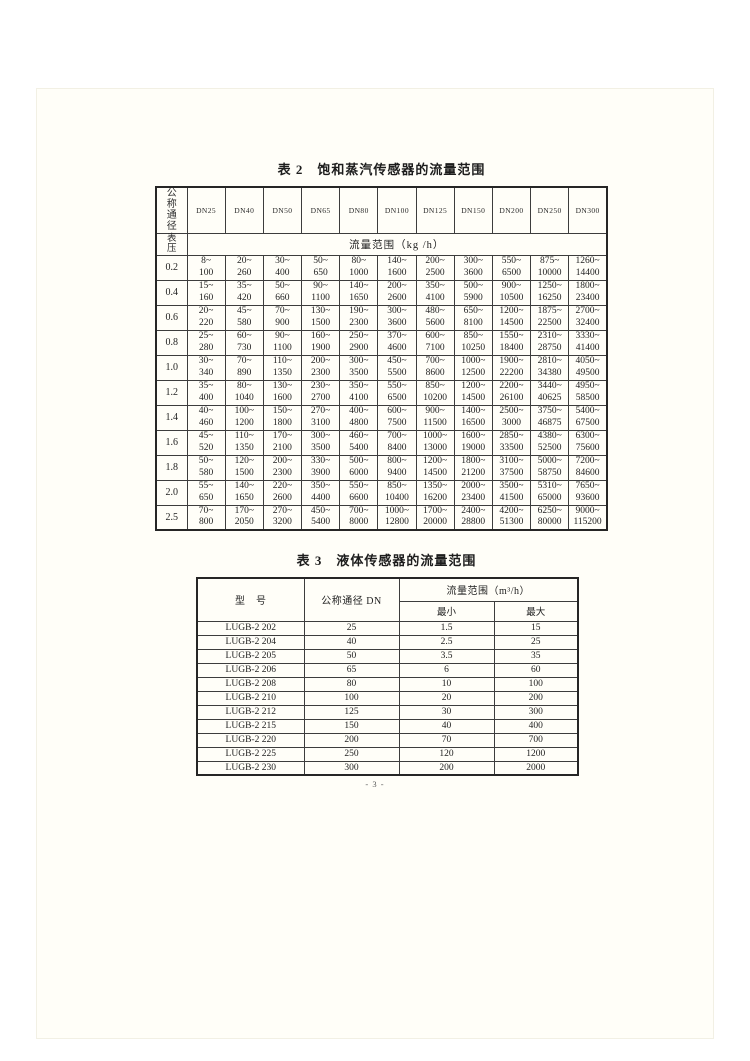 This screenshot has height=1061, width=750. I want to click on page-number: - 3 -, so click(375, 784).